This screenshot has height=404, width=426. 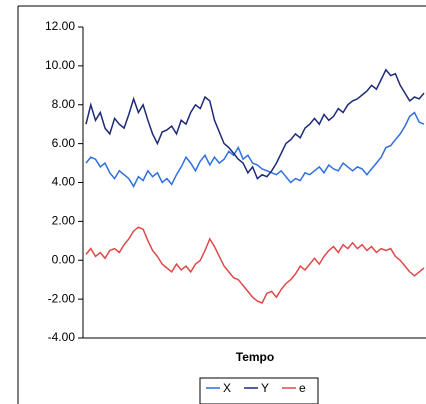 What do you see at coordinates (64, 143) in the screenshot?
I see `y-tick-label: 6.00` at bounding box center [64, 143].